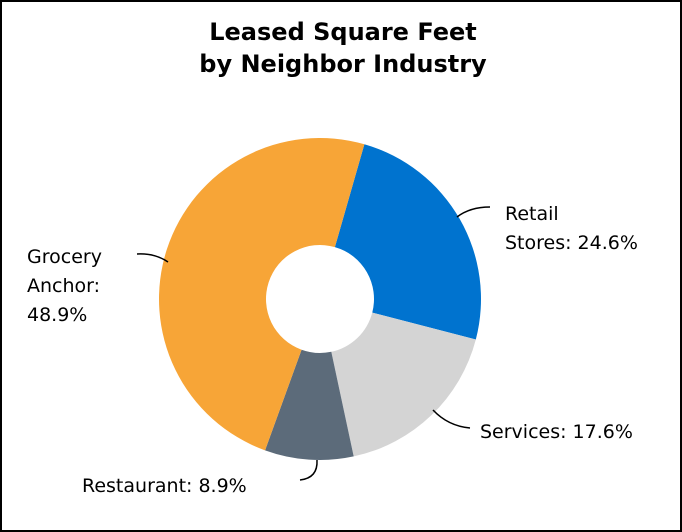 The height and width of the screenshot is (532, 682). I want to click on leader-line-retail-stores, so click(473, 212).